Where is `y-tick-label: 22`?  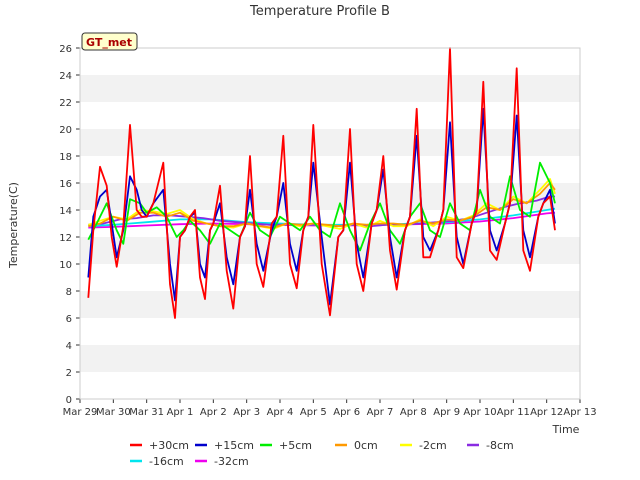 y-tick-label: 22 is located at coordinates (65, 103).